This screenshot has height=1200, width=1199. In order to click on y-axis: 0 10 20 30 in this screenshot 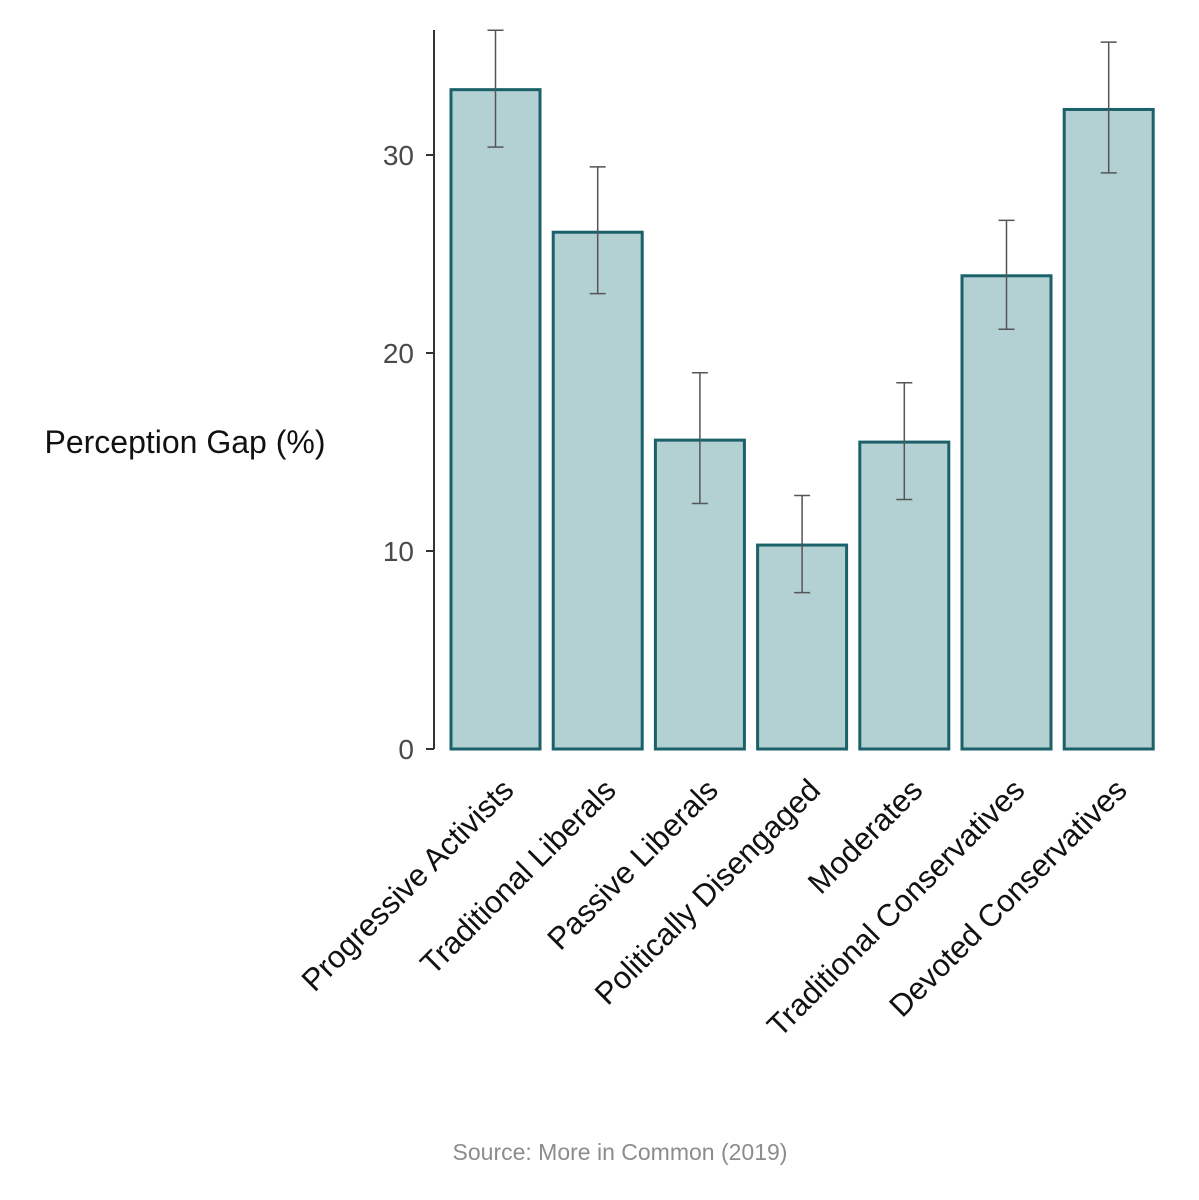, I will do `click(409, 397)`.